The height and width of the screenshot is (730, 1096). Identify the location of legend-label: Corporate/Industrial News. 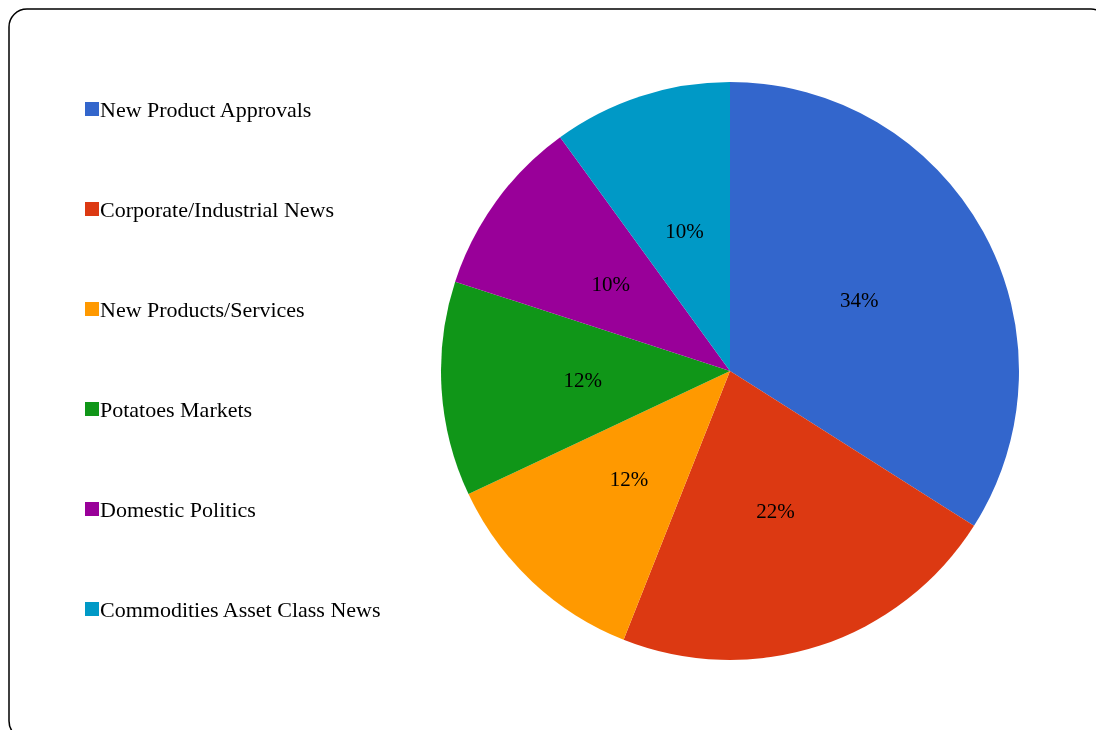
(217, 209).